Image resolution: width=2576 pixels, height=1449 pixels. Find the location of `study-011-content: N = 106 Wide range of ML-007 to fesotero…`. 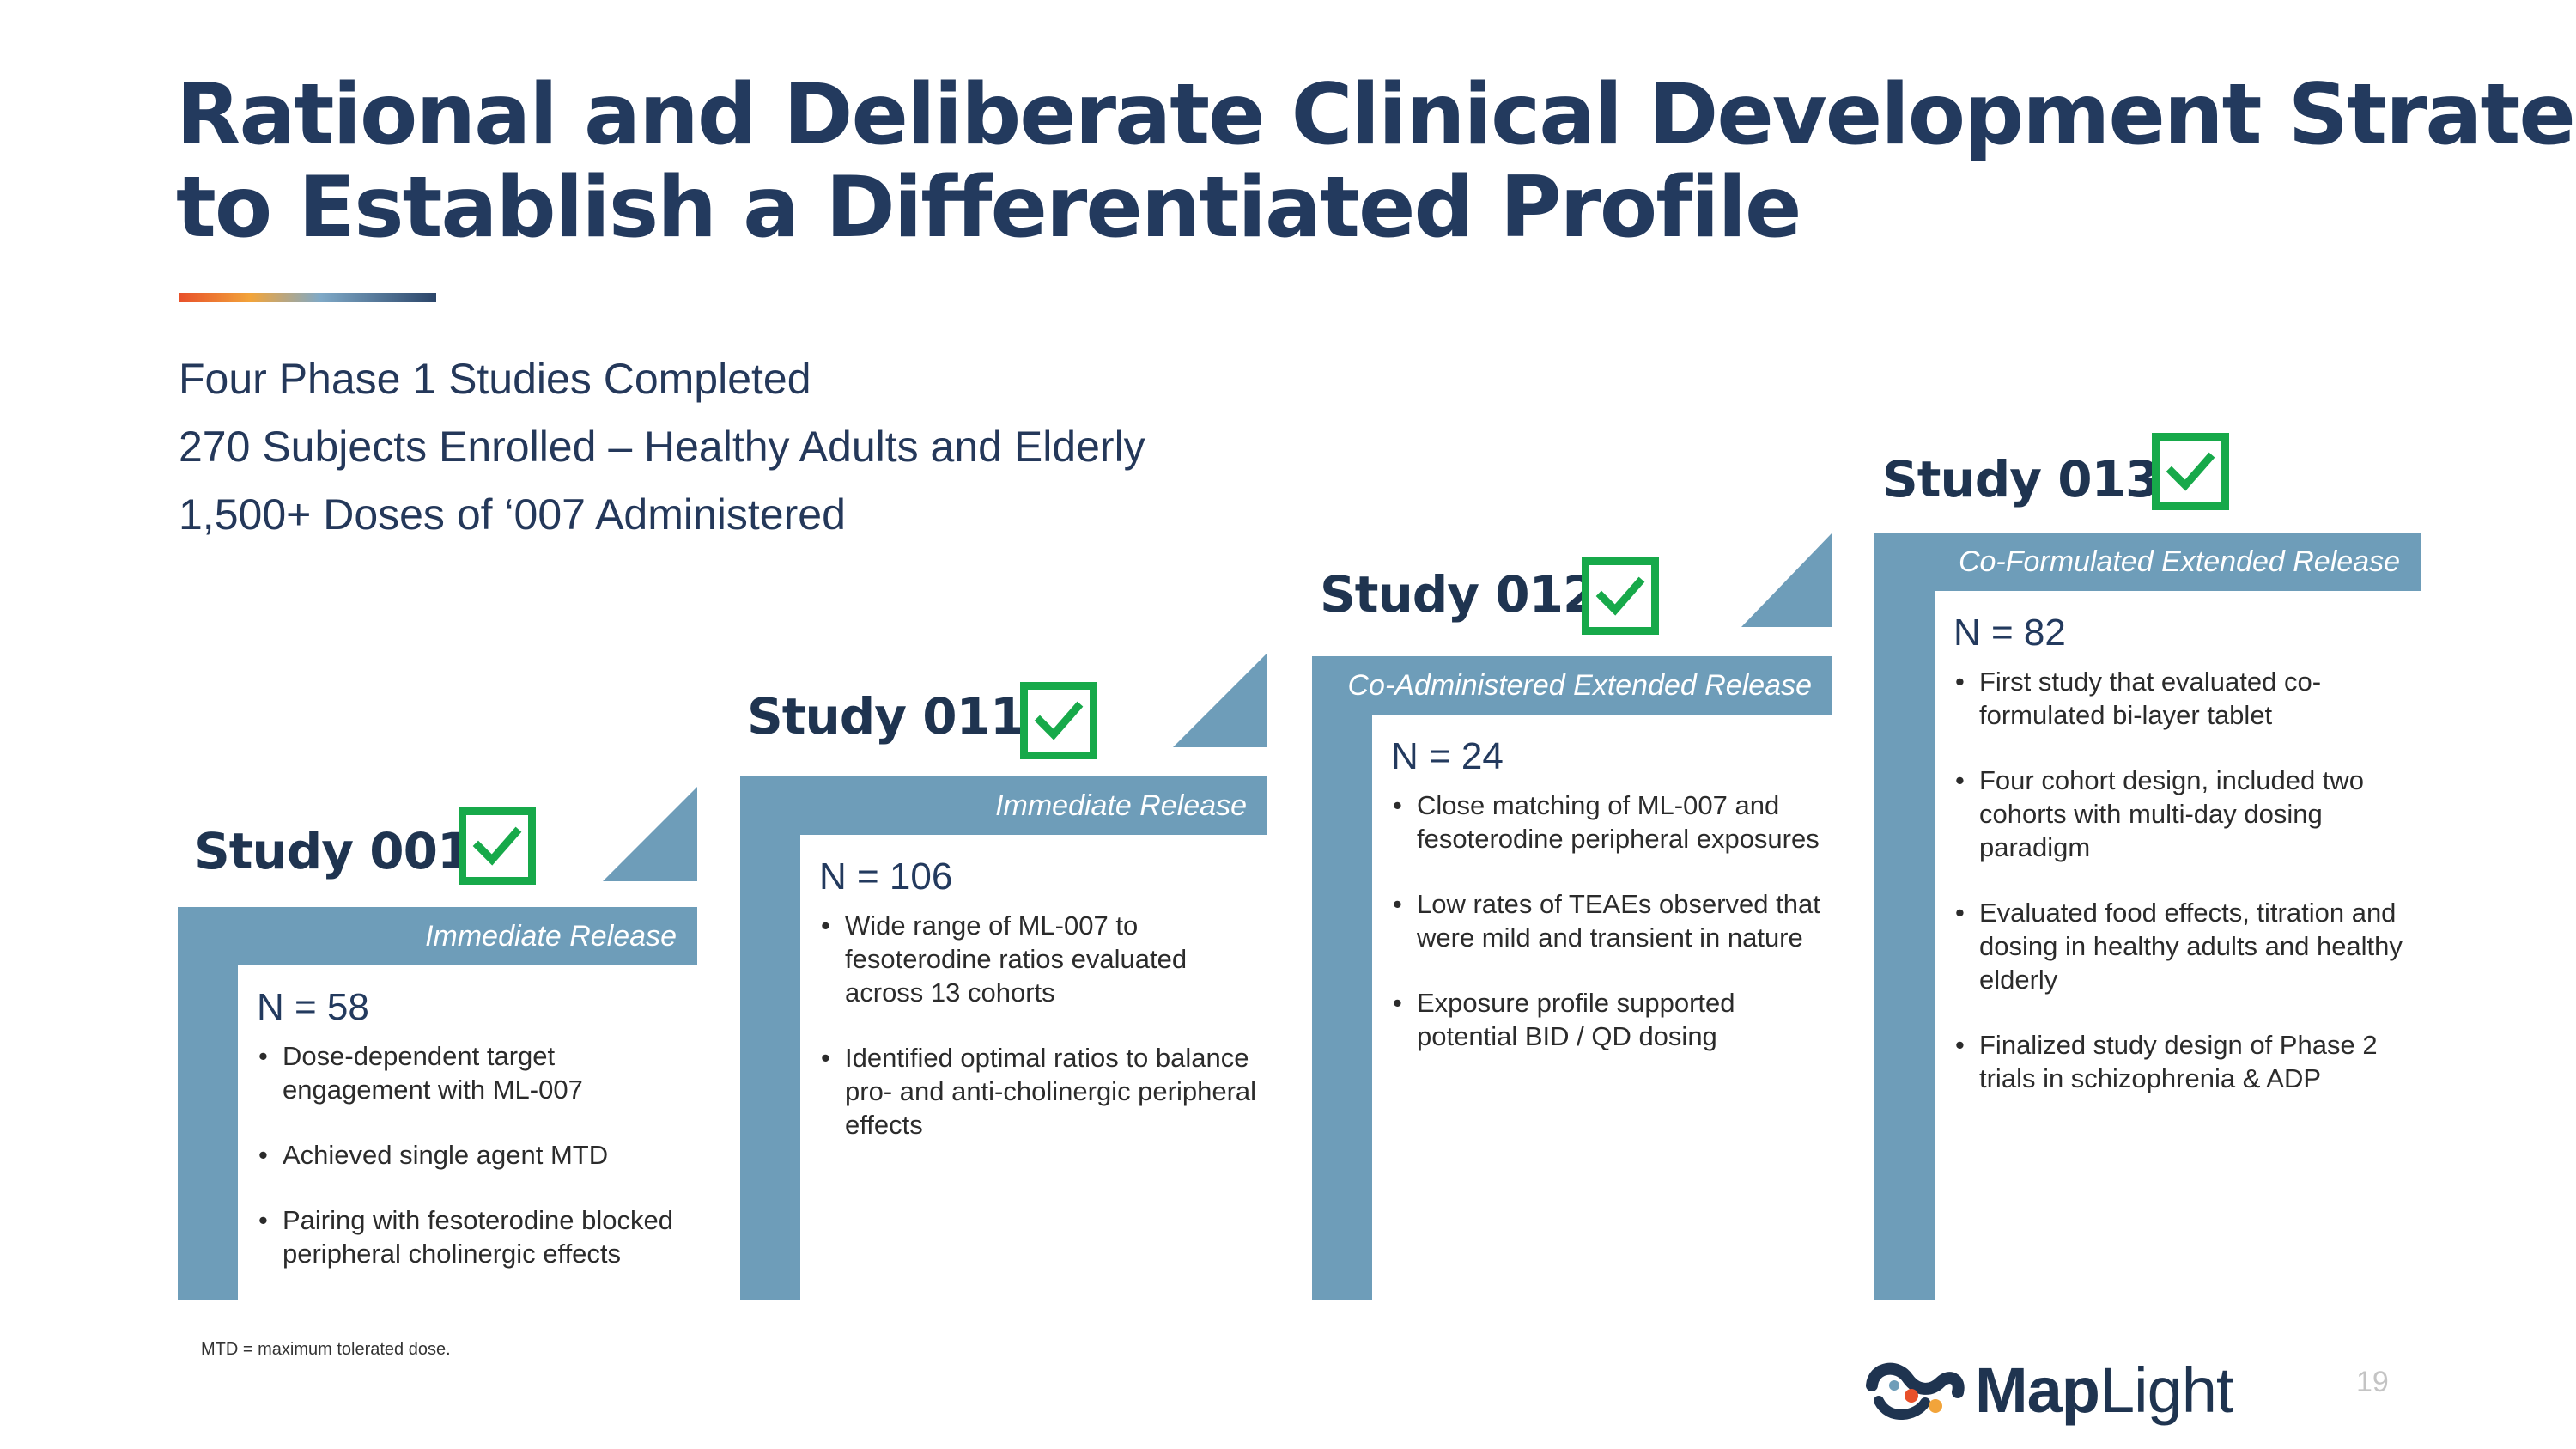

study-011-content: N = 106 Wide range of ML-007 to fesotero… is located at coordinates (1043, 1014).